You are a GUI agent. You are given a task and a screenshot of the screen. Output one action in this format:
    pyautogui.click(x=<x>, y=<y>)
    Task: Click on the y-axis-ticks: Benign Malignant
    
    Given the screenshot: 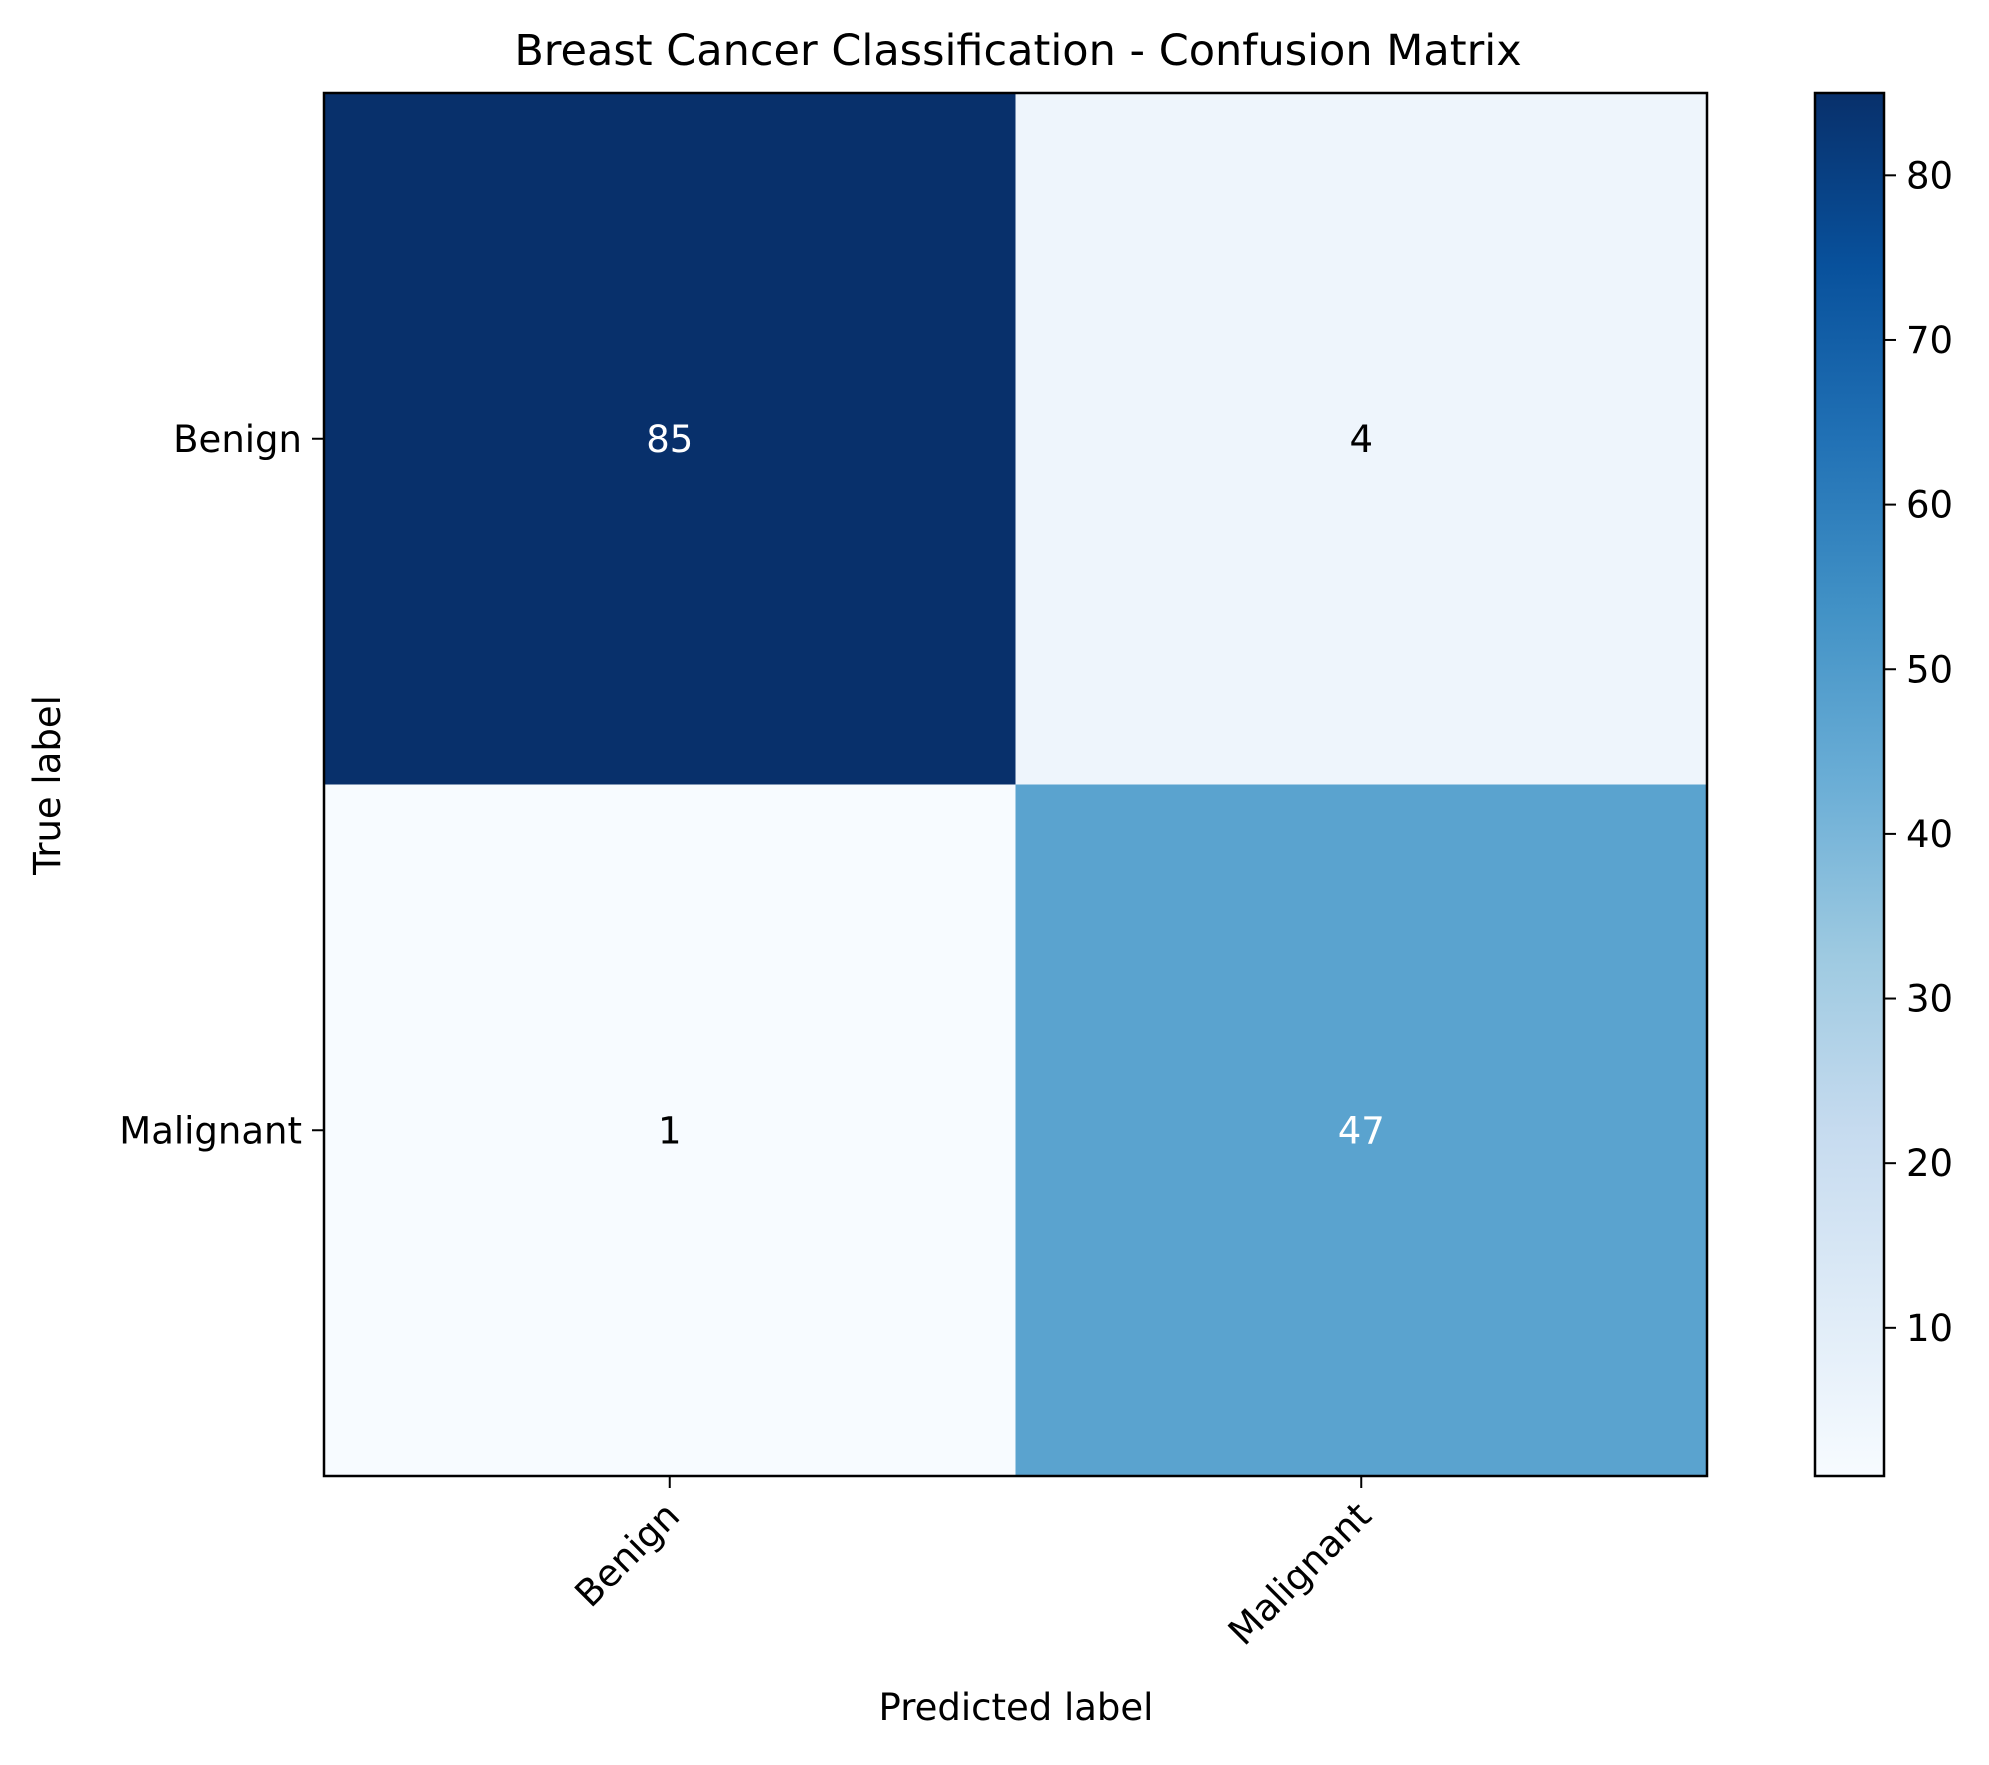 What is the action you would take?
    pyautogui.click(x=221, y=785)
    